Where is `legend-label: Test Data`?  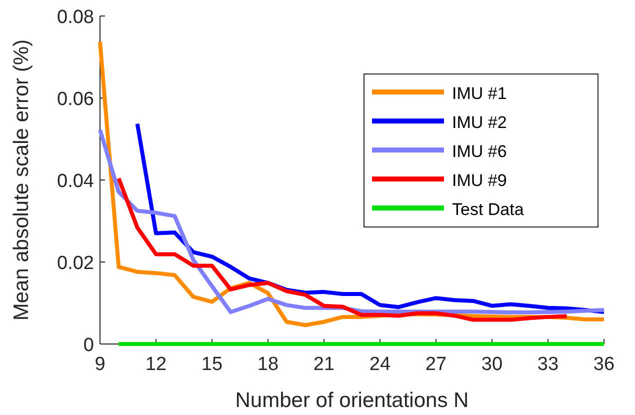 legend-label: Test Data is located at coordinates (488, 209).